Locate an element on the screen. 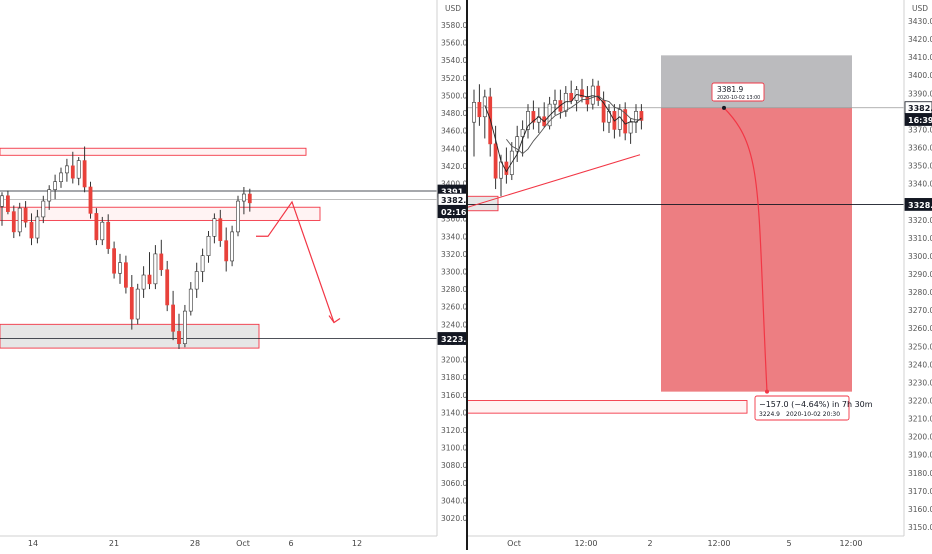 This screenshot has width=932, height=554. price-tick-label: 3370.0 is located at coordinates (920, 129).